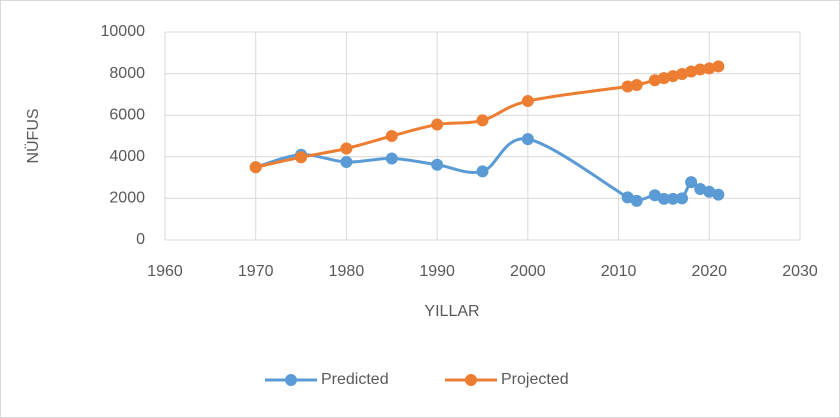 Image resolution: width=840 pixels, height=418 pixels. I want to click on y-tick-label: 10000, so click(123, 31).